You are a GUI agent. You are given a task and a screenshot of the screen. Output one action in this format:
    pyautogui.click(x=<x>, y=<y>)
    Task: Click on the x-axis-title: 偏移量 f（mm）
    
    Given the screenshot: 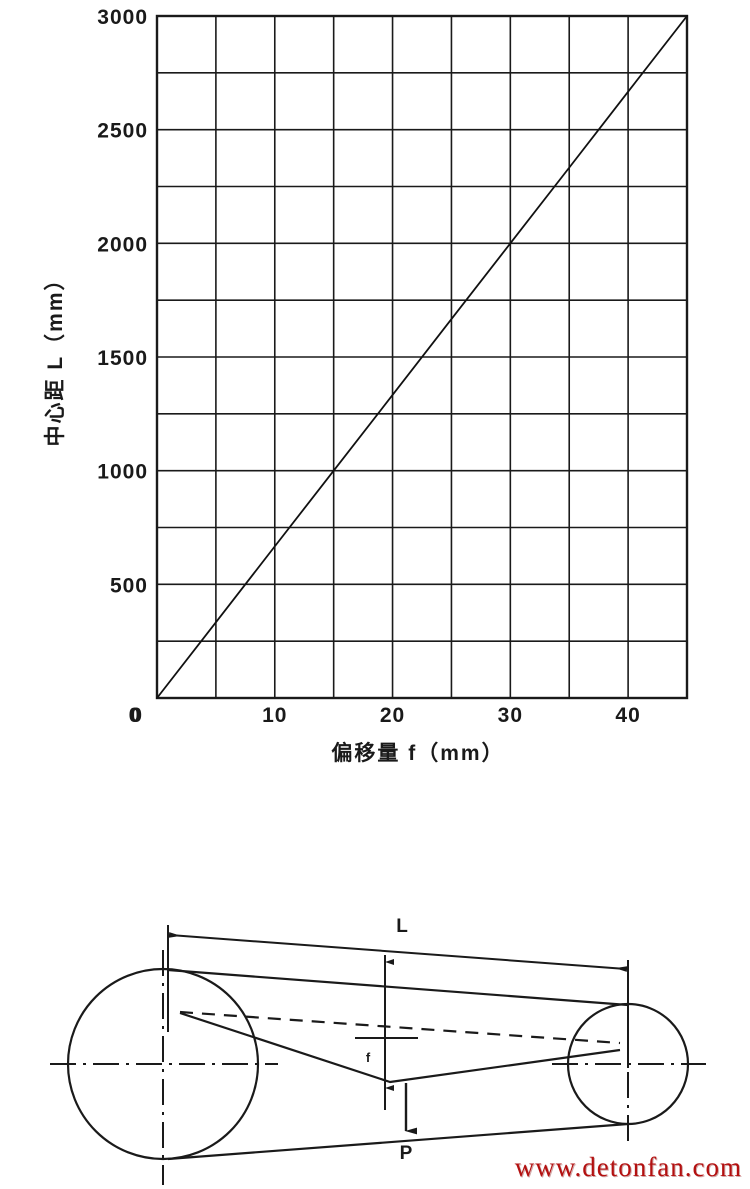 What is the action you would take?
    pyautogui.click(x=417, y=753)
    